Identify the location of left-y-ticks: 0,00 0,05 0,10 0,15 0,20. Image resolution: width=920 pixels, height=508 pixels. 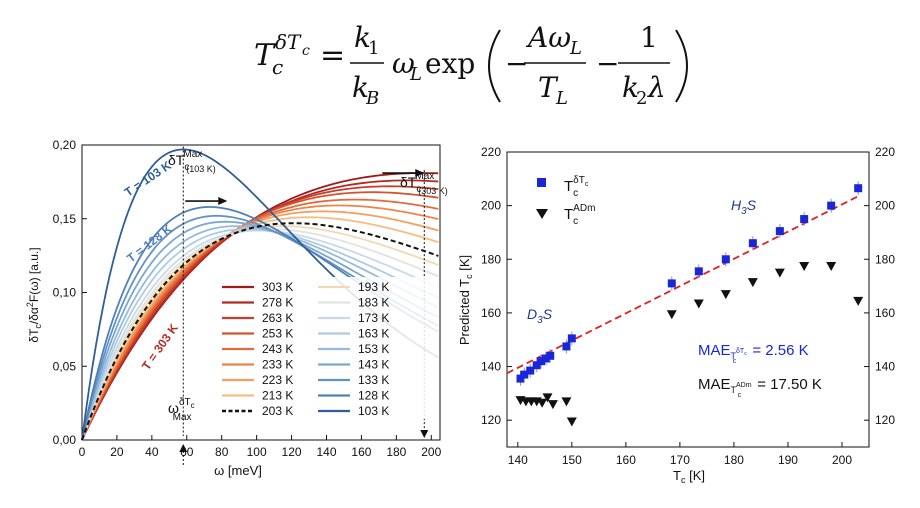
(70, 292).